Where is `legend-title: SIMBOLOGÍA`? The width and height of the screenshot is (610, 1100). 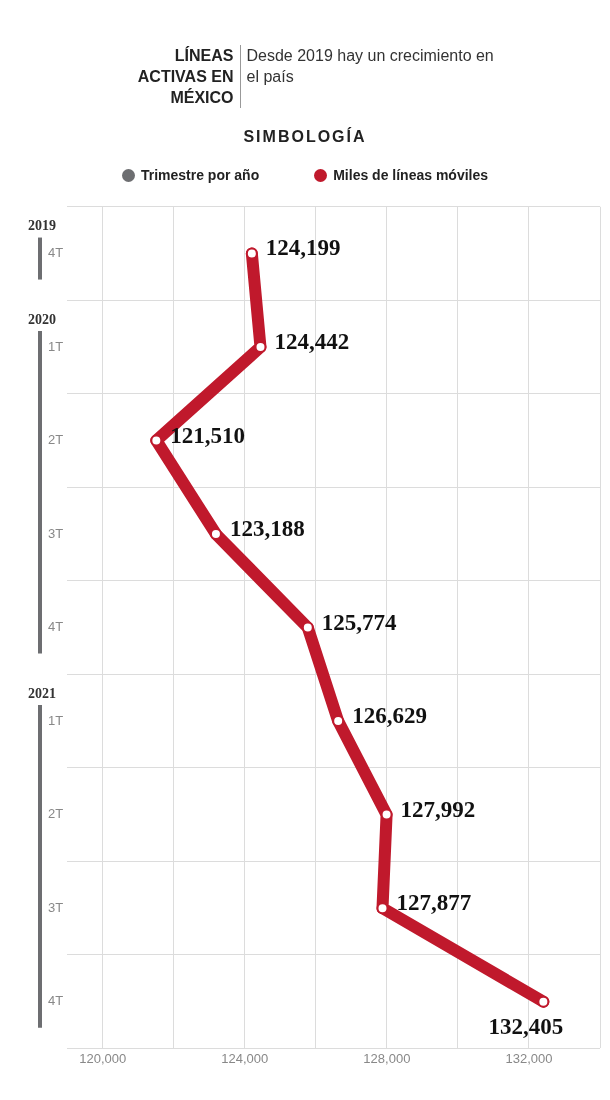 legend-title: SIMBOLOGÍA is located at coordinates (305, 137).